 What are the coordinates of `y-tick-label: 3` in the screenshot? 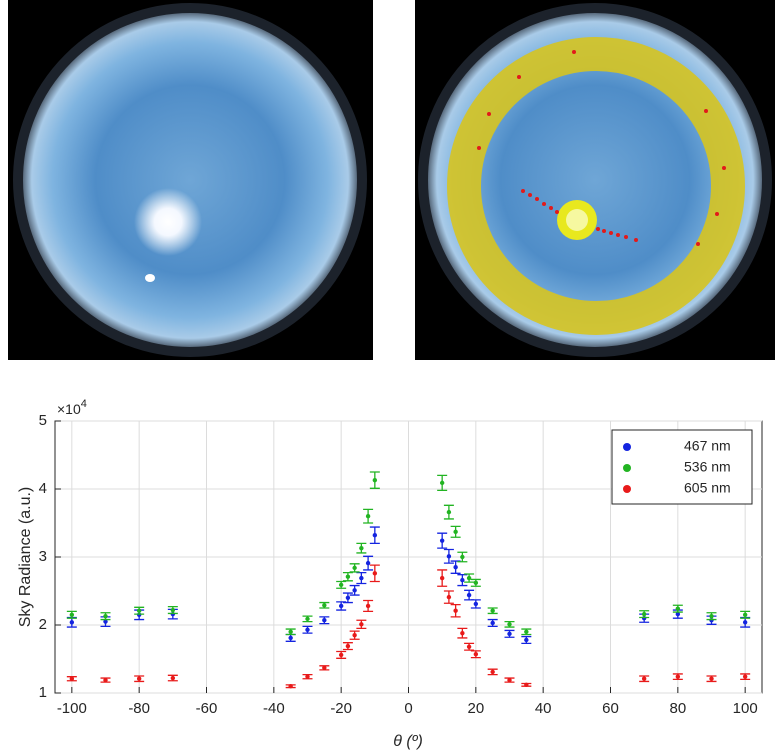 It's located at (43, 556).